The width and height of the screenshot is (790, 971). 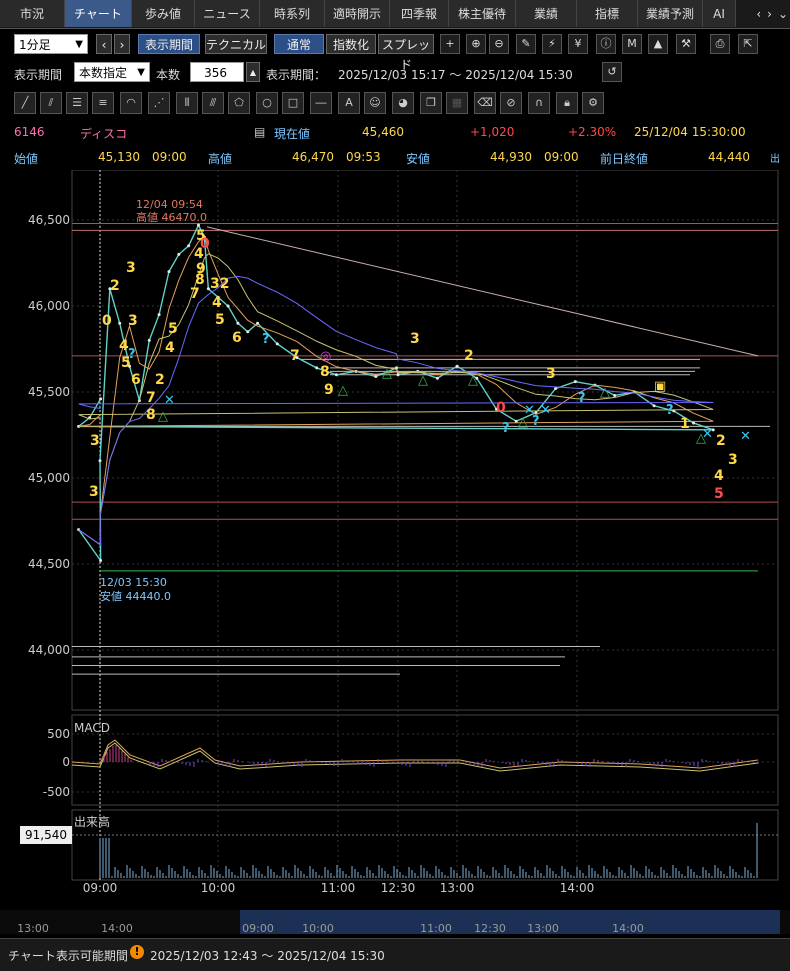 I want to click on current-label: 現在値, so click(x=292, y=134).